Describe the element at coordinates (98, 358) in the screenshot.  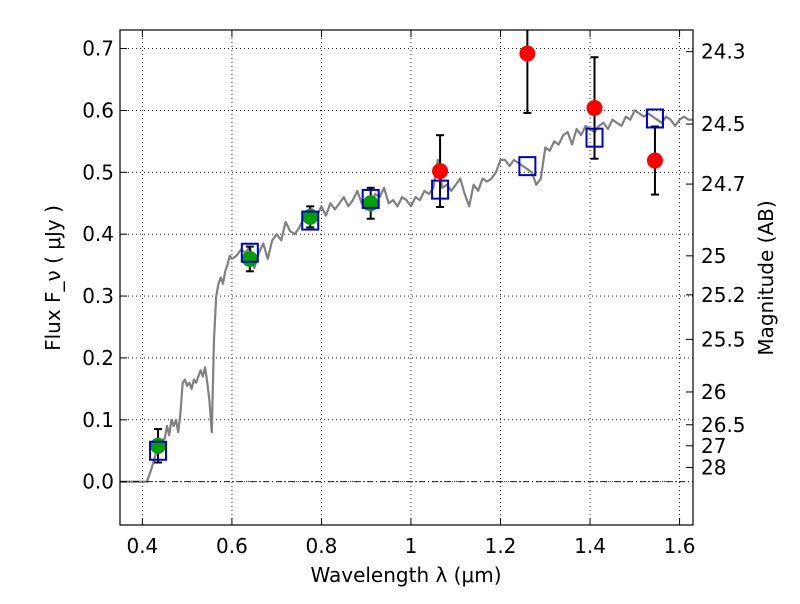
I see `y-tick-label: 0.2` at that location.